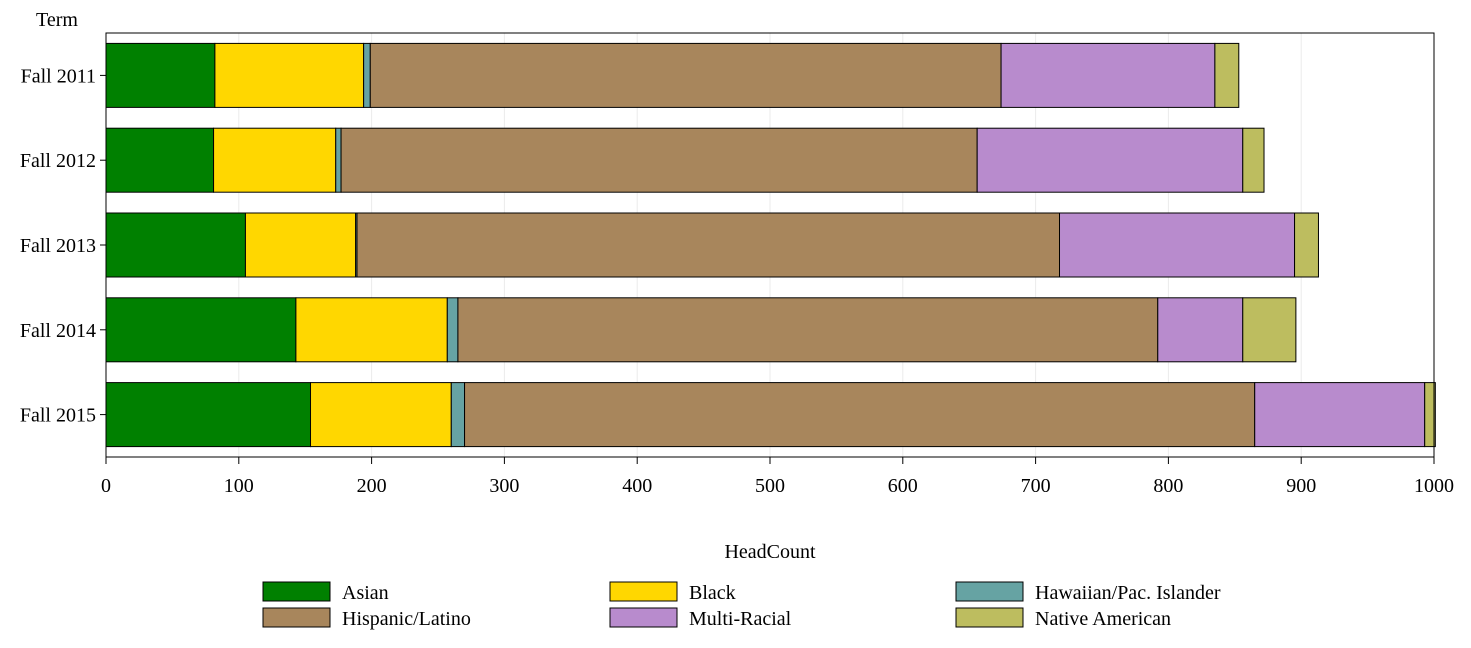  What do you see at coordinates (406, 619) in the screenshot?
I see `legend-label: Hispanic/Latino` at bounding box center [406, 619].